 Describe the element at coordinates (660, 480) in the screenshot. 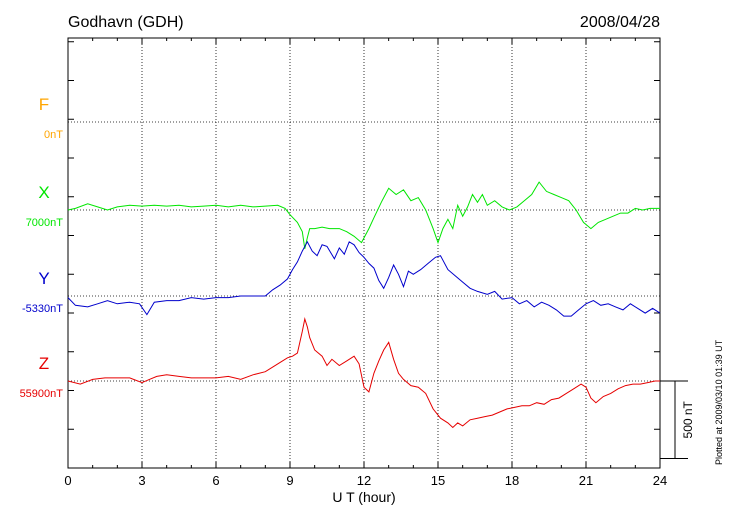

I see `x-tick-label-24: 24` at that location.